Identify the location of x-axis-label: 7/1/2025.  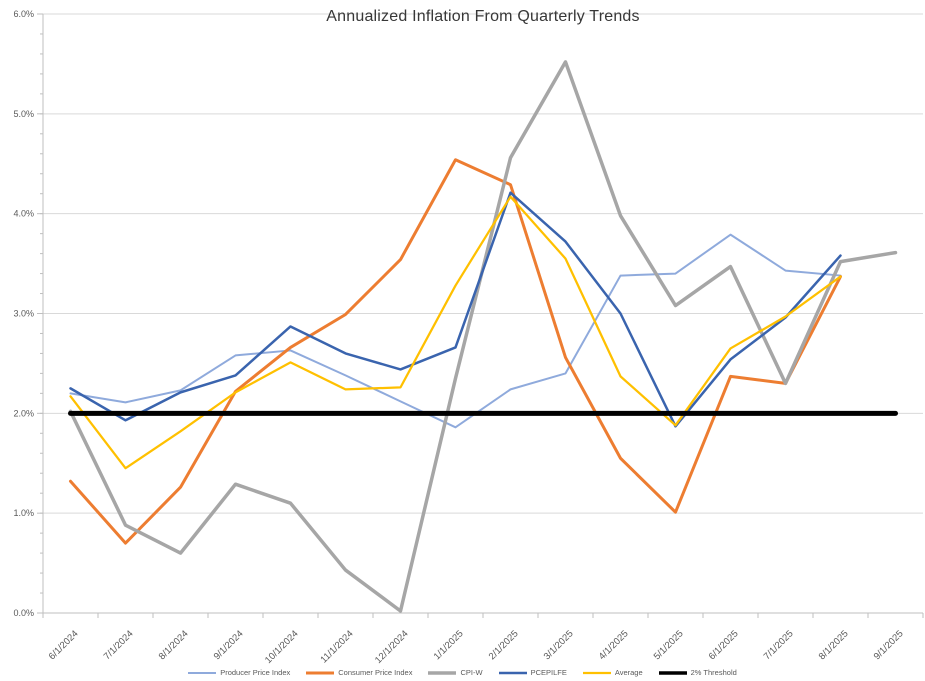
(779, 645).